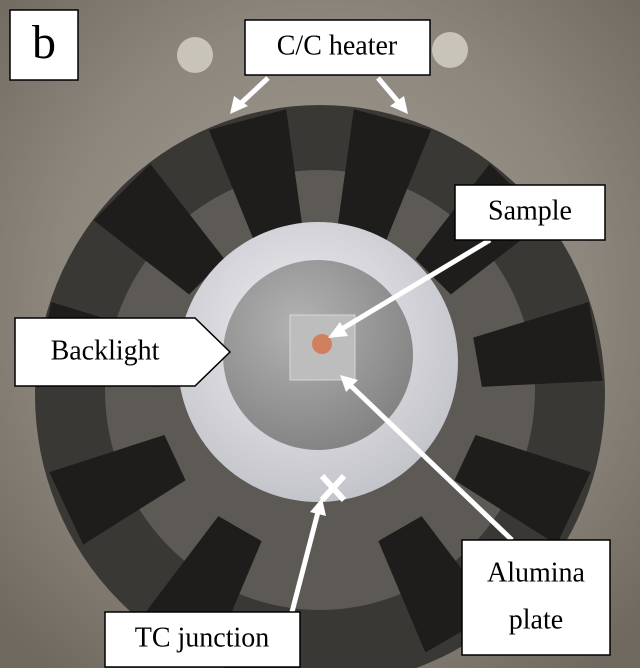 The image size is (640, 668). What do you see at coordinates (105, 350) in the screenshot?
I see `backlight-label: Backlight` at bounding box center [105, 350].